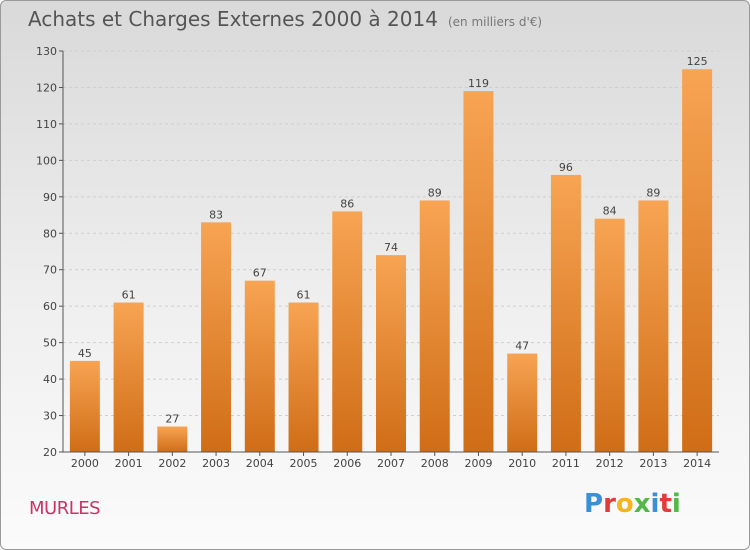  I want to click on data-label: 27, so click(172, 418).